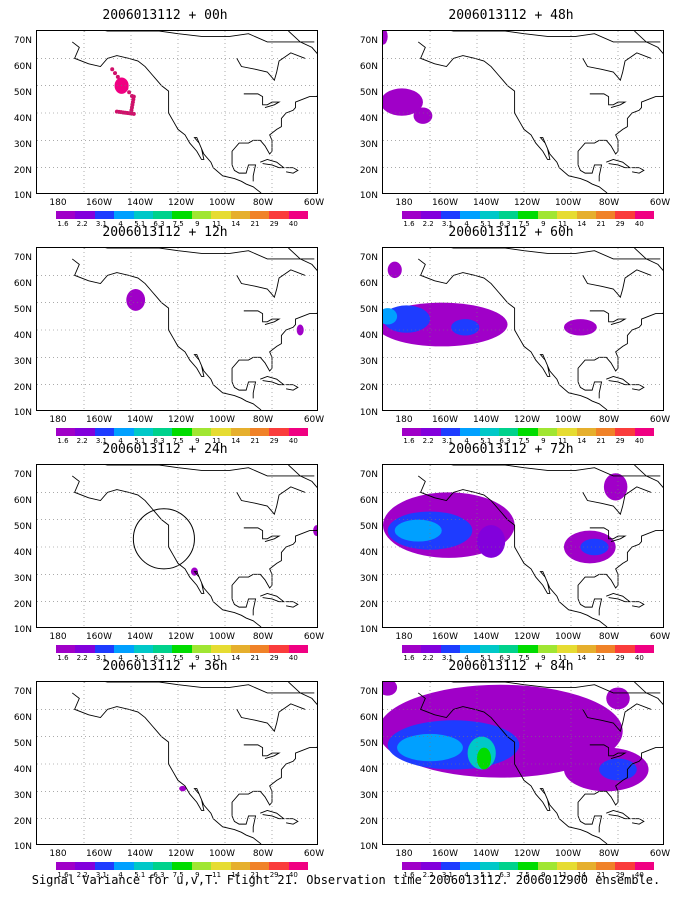 Image resolution: width=692 pixels, height=900 pixels. What do you see at coordinates (601, 224) in the screenshot?
I see `colorbar-label: 21` at bounding box center [601, 224].